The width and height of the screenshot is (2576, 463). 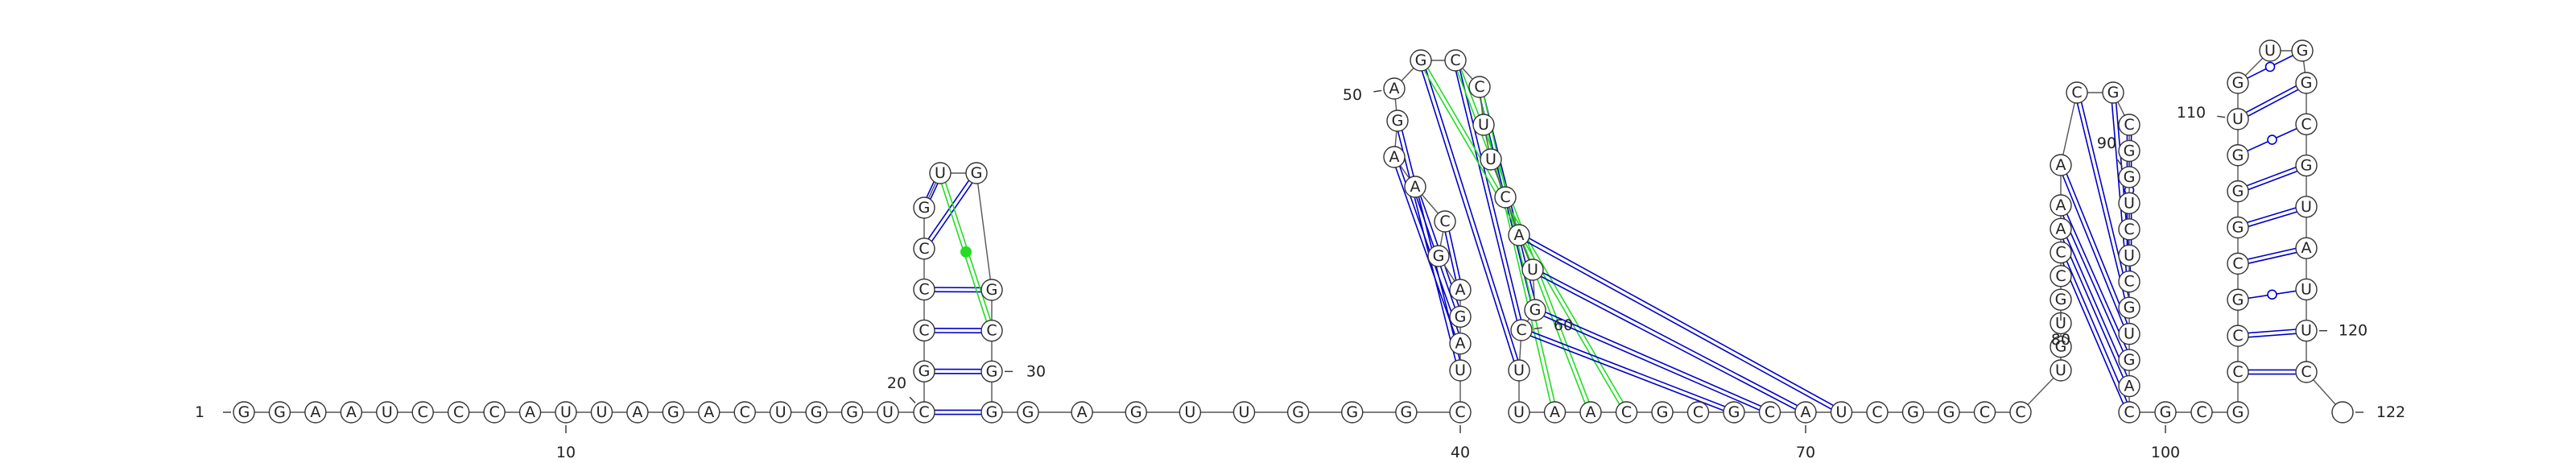 I want to click on nucleotide-73: G, so click(x=1913, y=412).